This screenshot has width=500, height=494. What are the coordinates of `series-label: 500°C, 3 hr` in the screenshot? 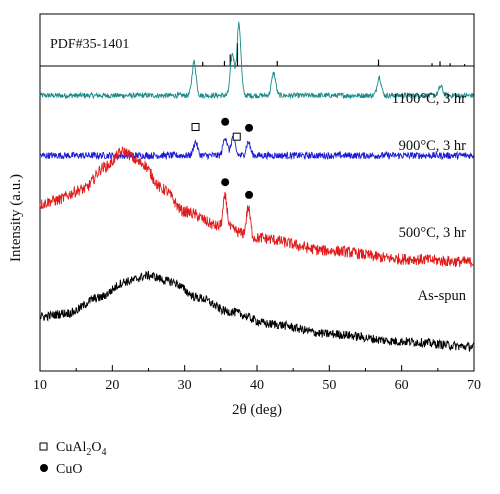 It's located at (433, 233).